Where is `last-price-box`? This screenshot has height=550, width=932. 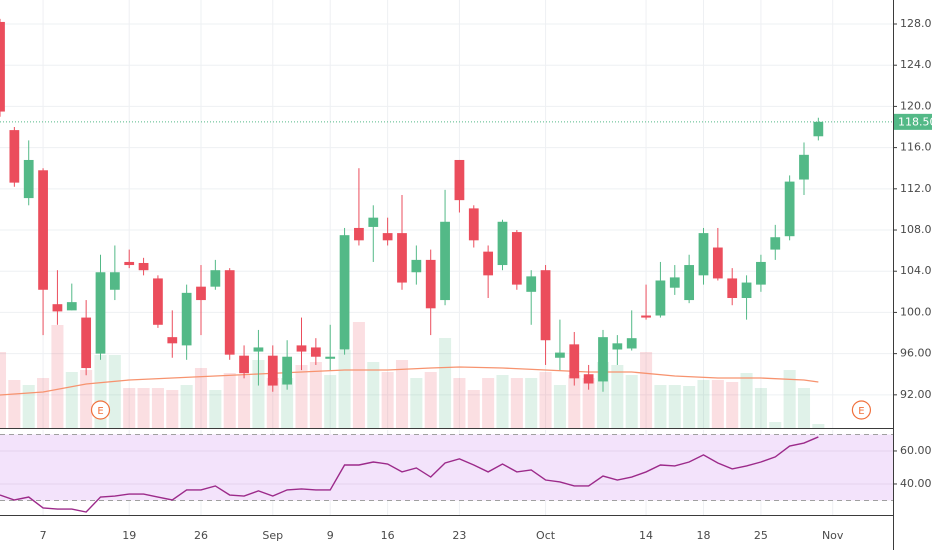 last-price-box is located at coordinates (913, 121).